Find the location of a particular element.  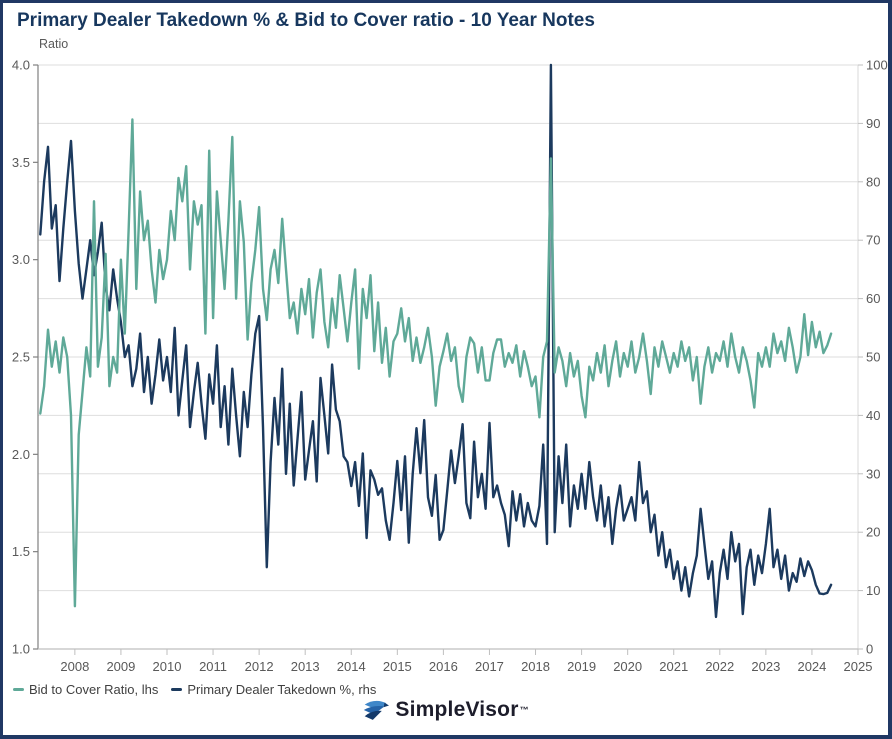

x-axis-tick-label: 2019 is located at coordinates (581, 666).